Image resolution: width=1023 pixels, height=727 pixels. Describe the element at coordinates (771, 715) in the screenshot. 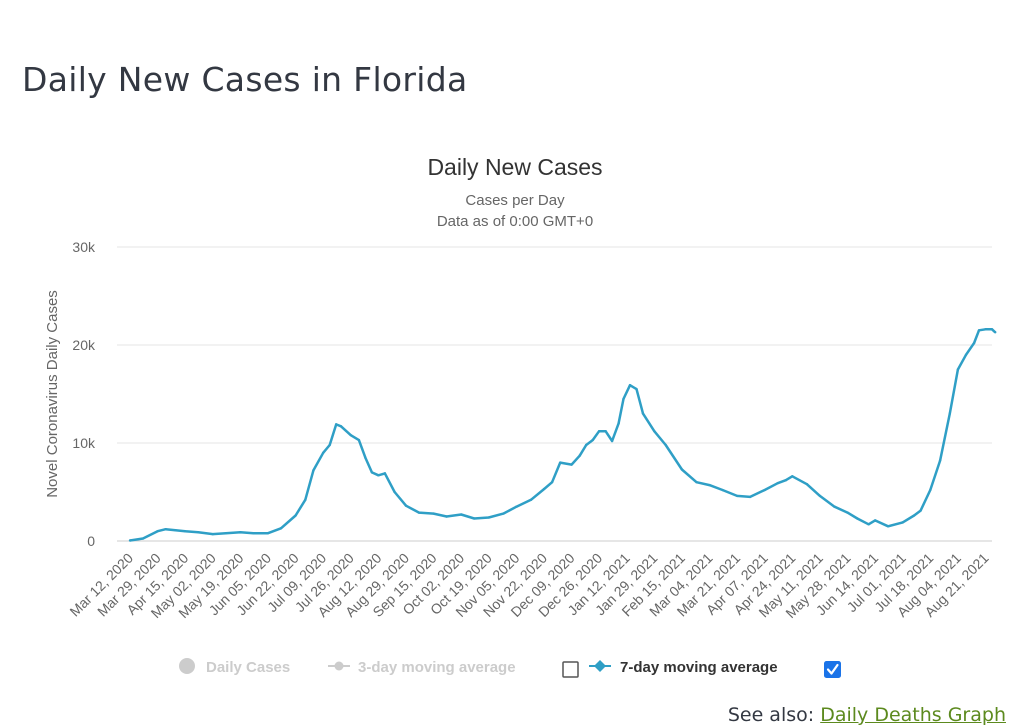

I see `see-also-label: See also:` at that location.